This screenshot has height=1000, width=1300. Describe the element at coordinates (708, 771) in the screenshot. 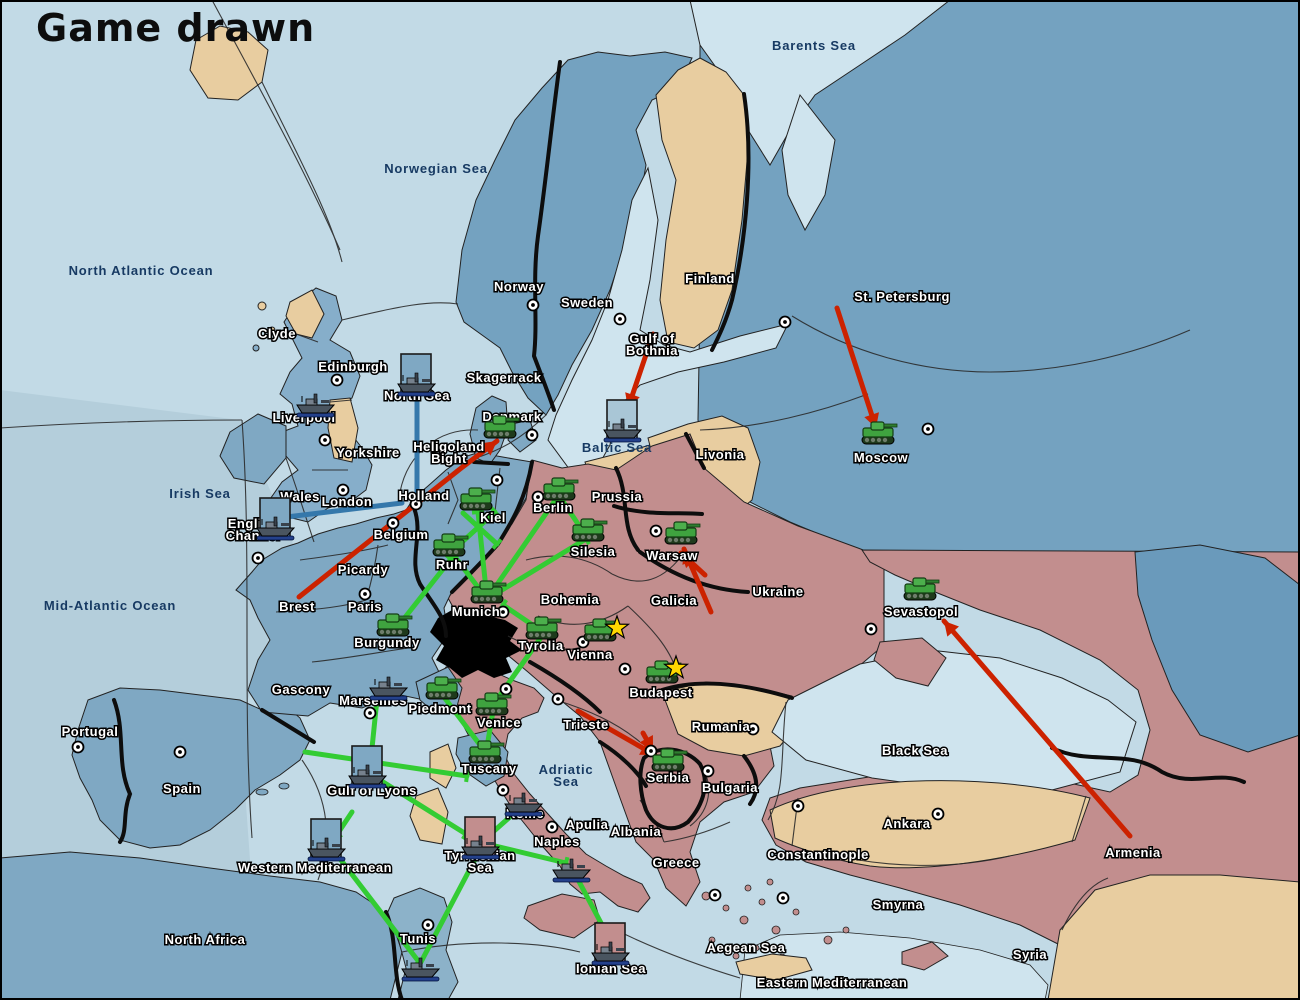

I see `supply-center-bulgaria` at that location.